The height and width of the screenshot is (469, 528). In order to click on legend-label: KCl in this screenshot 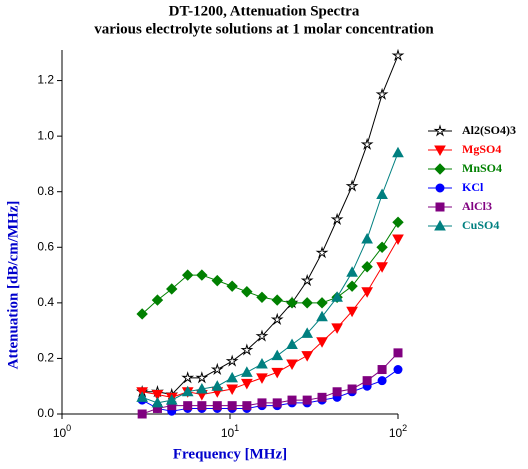, I will do `click(473, 187)`.